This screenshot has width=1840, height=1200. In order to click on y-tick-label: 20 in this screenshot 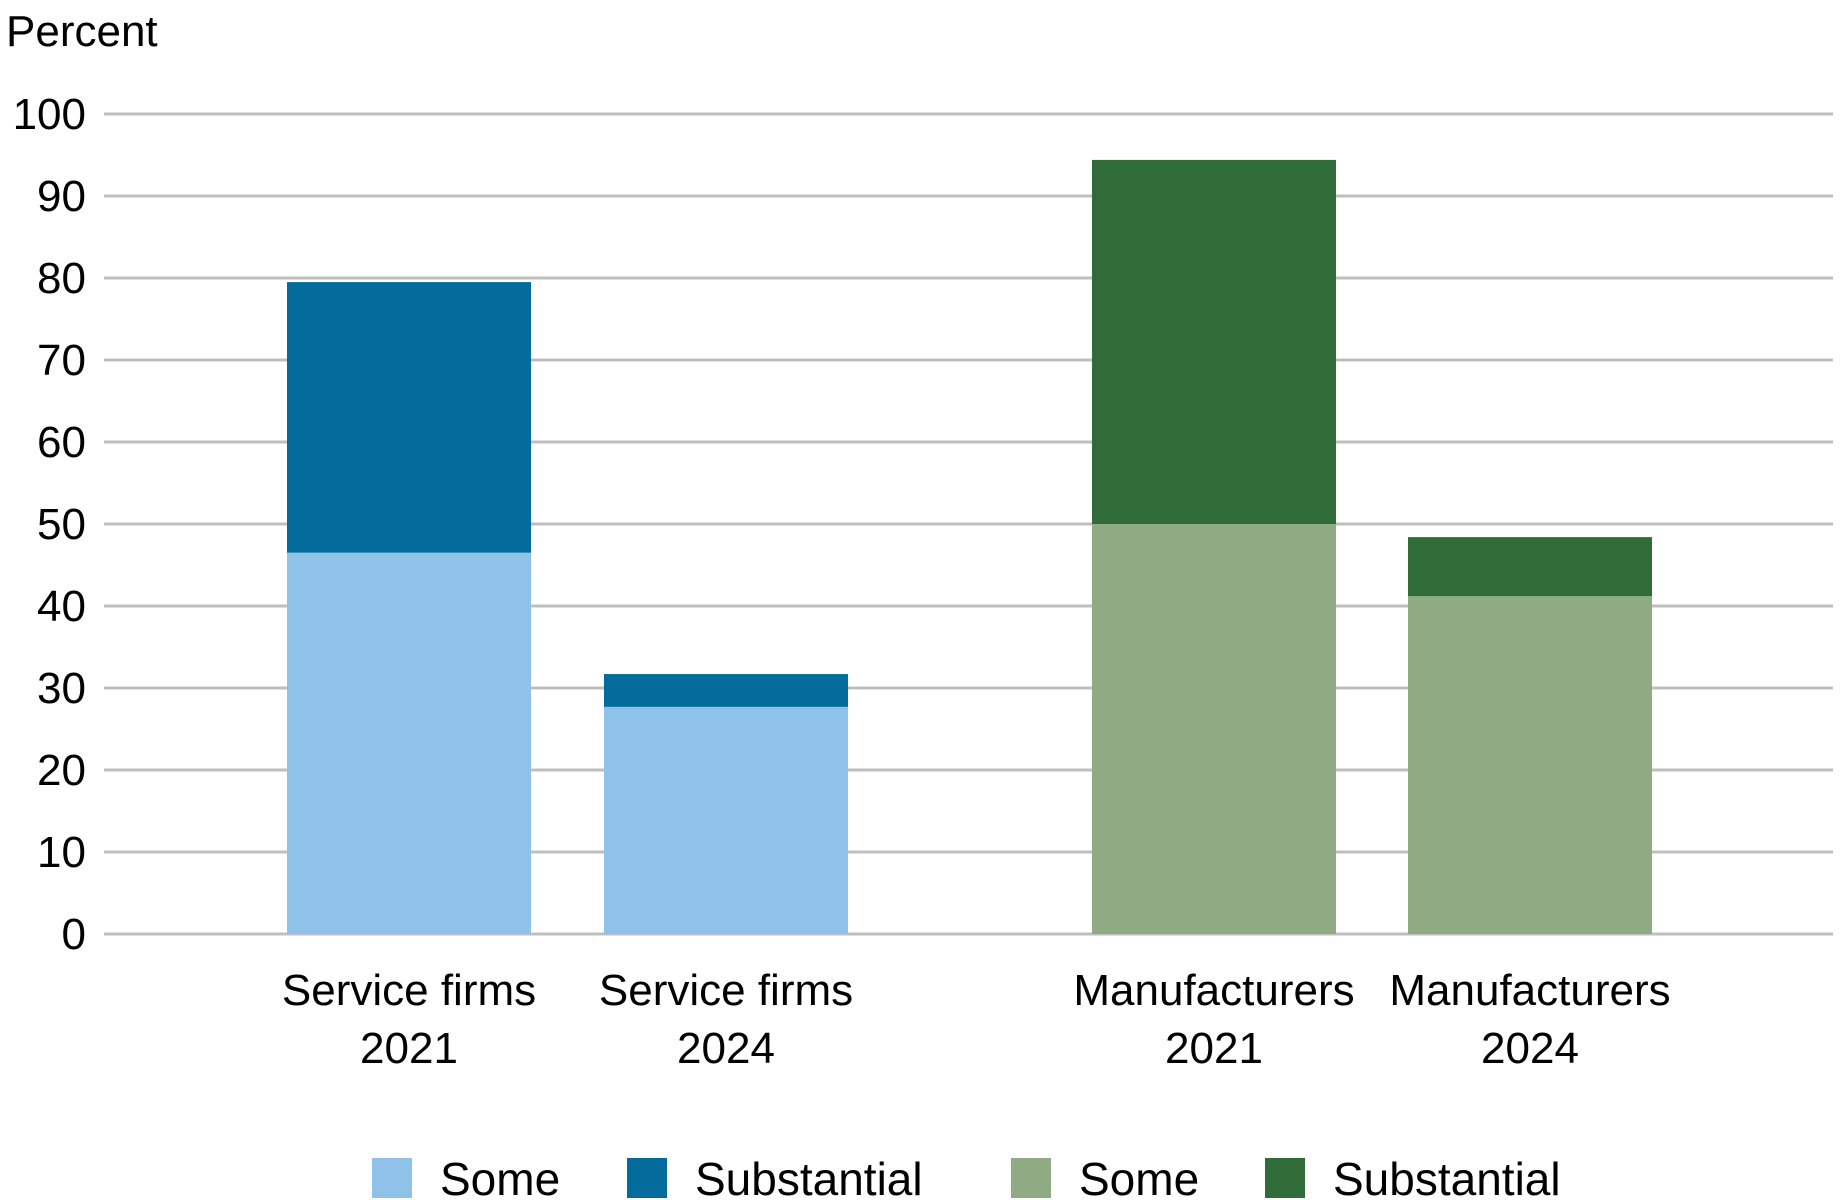, I will do `click(61, 770)`.